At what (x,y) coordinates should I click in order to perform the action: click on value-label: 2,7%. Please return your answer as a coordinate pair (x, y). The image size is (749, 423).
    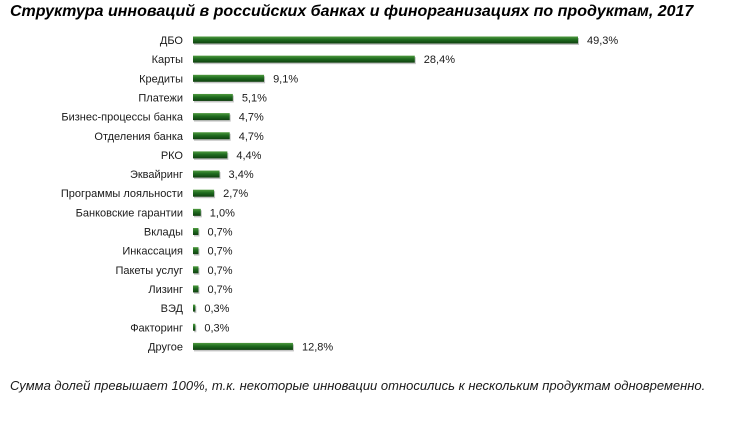
    Looking at the image, I should click on (235, 194).